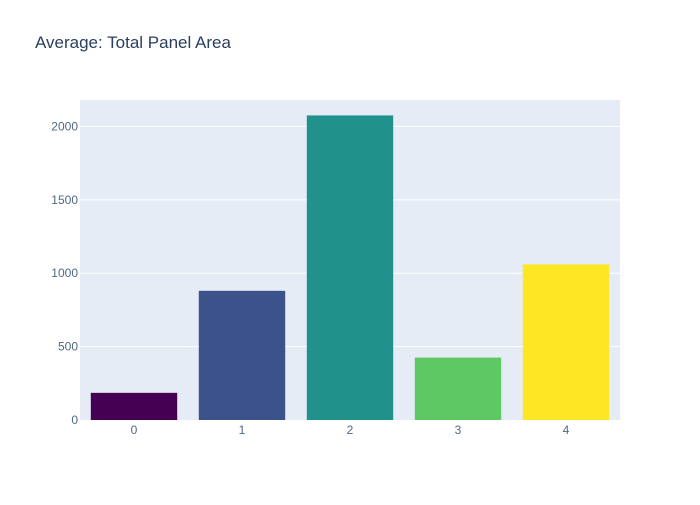 Image resolution: width=700 pixels, height=505 pixels. I want to click on x-axis-ticks: 0 1 2 3 4, so click(350, 430).